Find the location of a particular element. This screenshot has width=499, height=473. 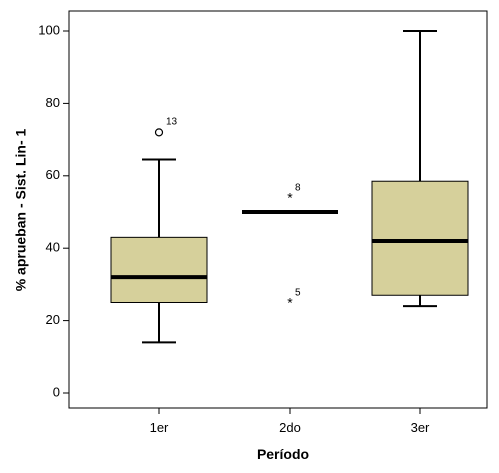

y-tick-label: 60 is located at coordinates (53, 174).